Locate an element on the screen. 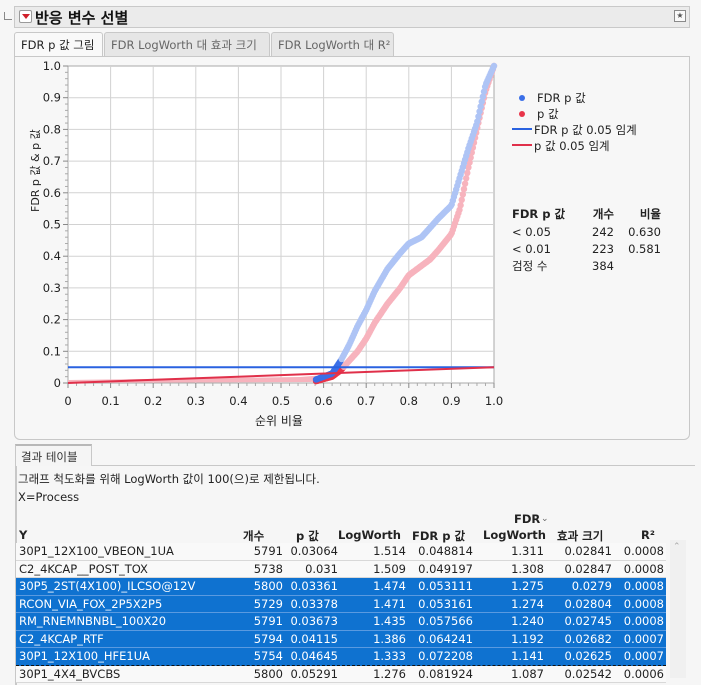  y-tick-label: 0.5 is located at coordinates (52, 225).